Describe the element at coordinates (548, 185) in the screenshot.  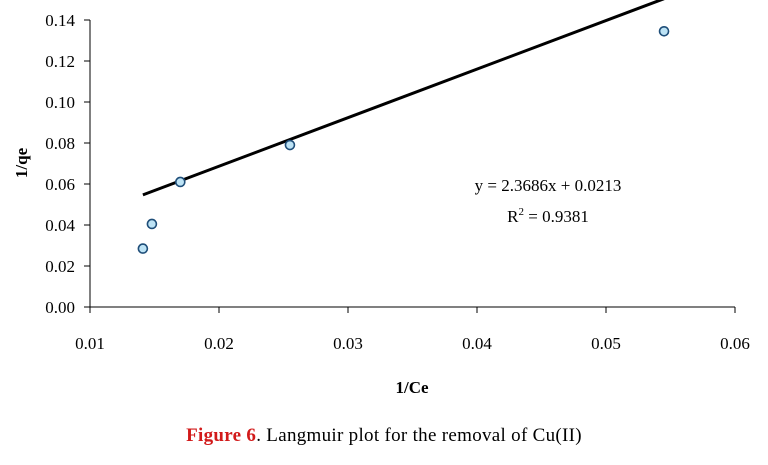
I see `trendline-equation: y = 2.3686x + 0.0213` at that location.